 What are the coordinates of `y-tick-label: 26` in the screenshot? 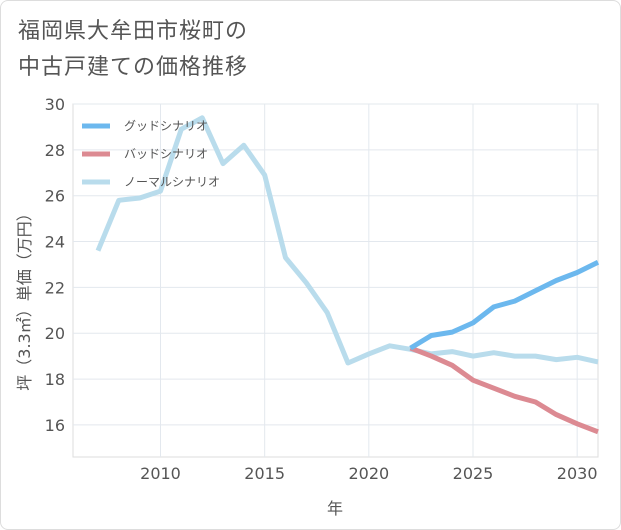 It's located at (55, 196).